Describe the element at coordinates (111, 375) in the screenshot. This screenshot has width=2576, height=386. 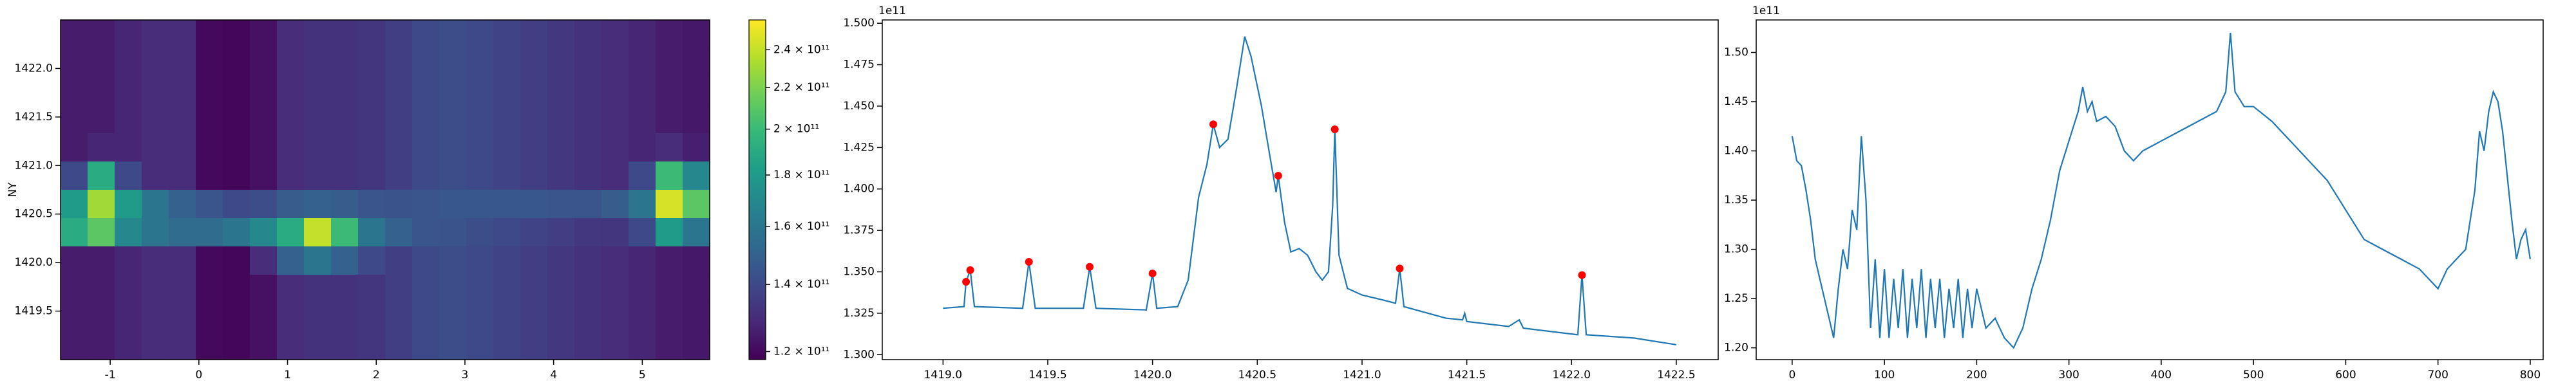
I see `x-tick-label: -1` at that location.